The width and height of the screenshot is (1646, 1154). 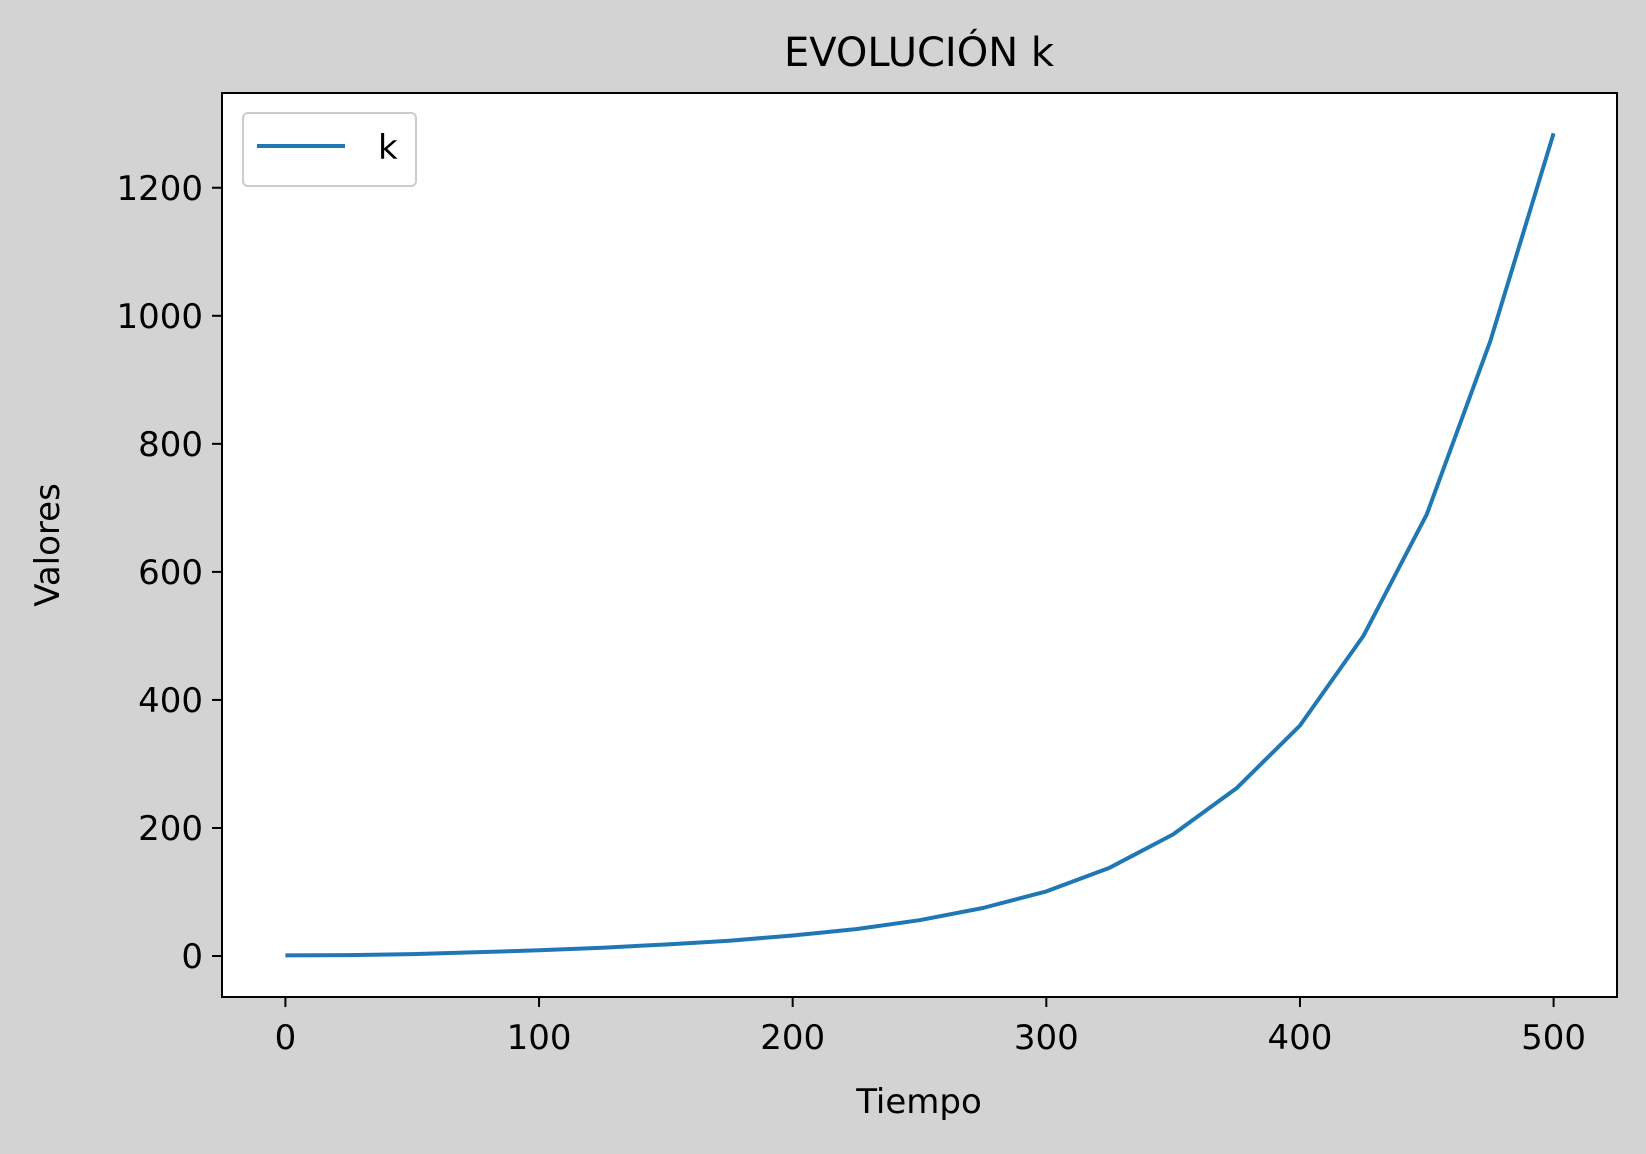 What do you see at coordinates (918, 1102) in the screenshot?
I see `x-axis-label: Tiempo` at bounding box center [918, 1102].